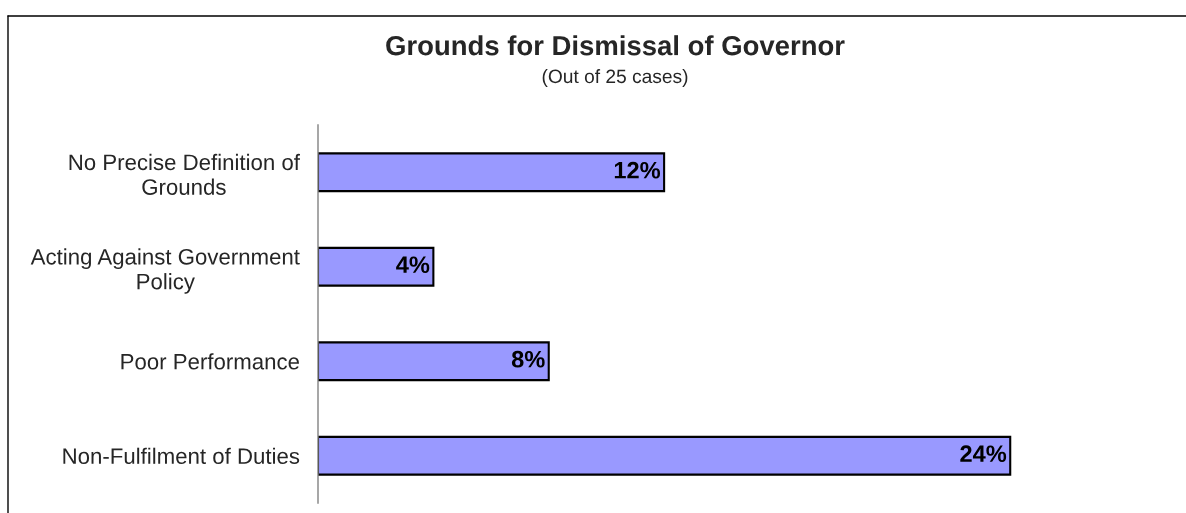 The image size is (1186, 513). What do you see at coordinates (165, 271) in the screenshot?
I see `y-tick-label: Acting Against Government Policy` at bounding box center [165, 271].